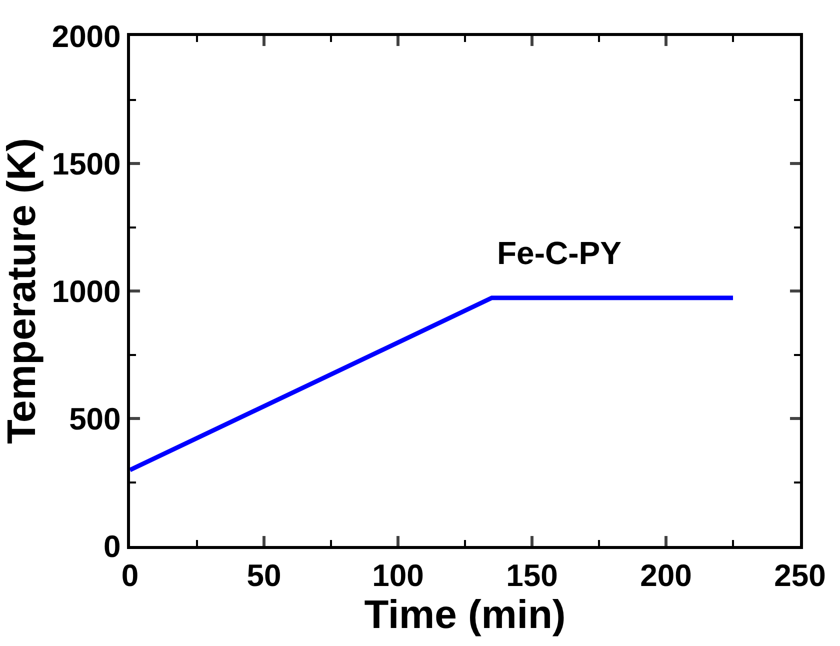 This screenshot has width=840, height=646. Describe the element at coordinates (666, 576) in the screenshot. I see `x-tick-label: 200` at that location.